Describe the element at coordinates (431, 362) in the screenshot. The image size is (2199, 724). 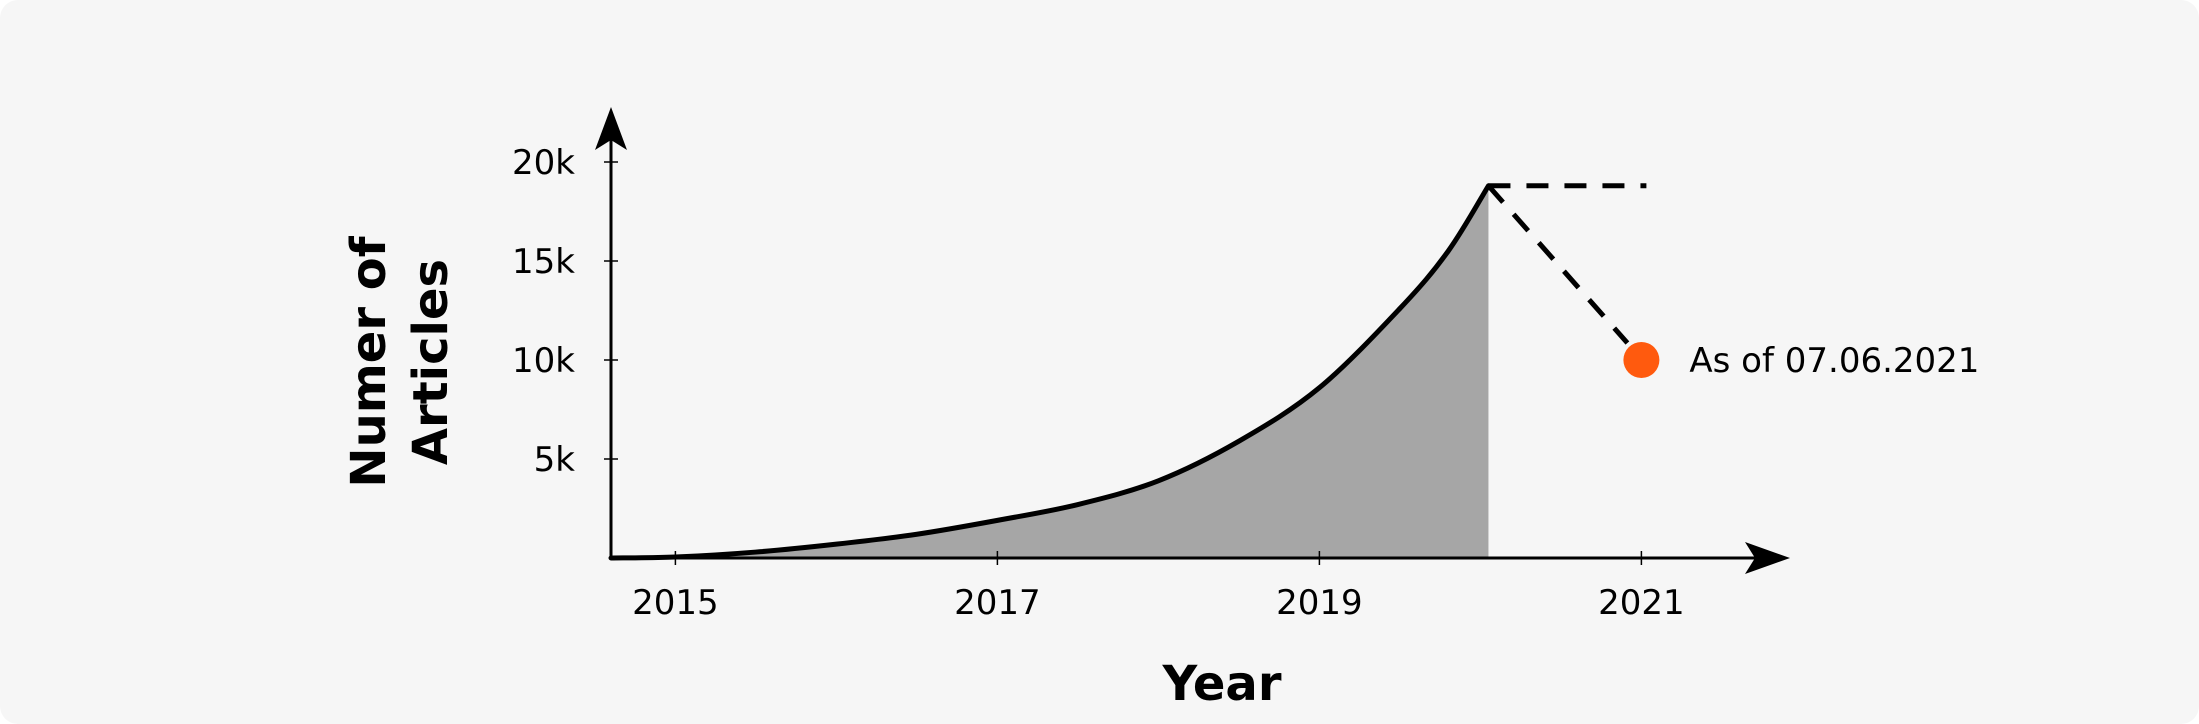
I see `y-axis-title-line-2: Articles` at that location.